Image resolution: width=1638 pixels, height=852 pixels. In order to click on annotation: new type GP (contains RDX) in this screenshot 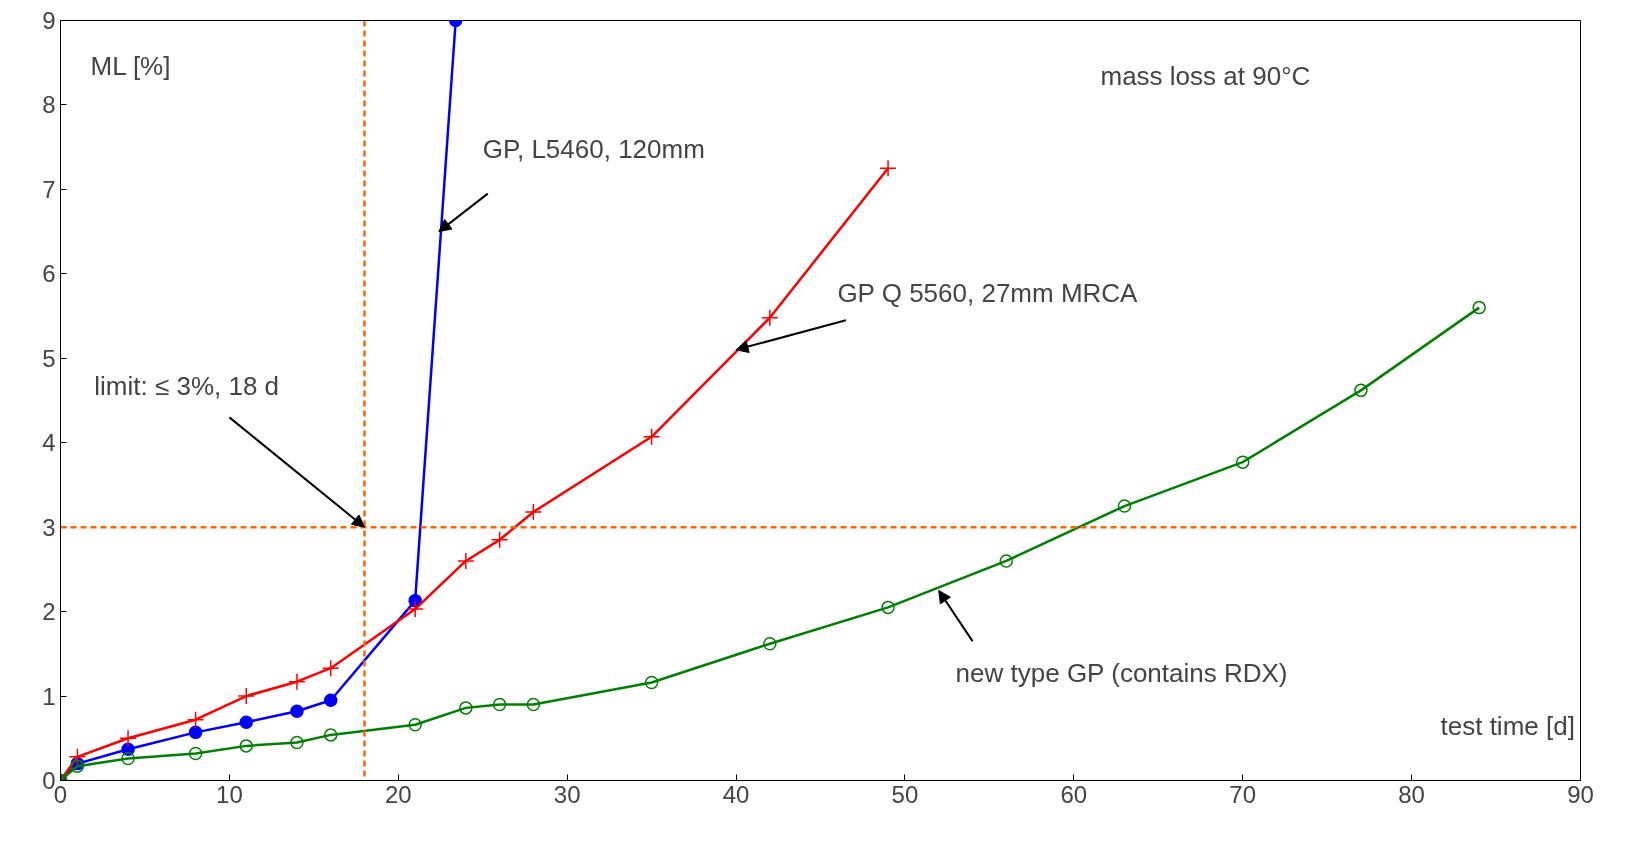, I will do `click(1121, 672)`.